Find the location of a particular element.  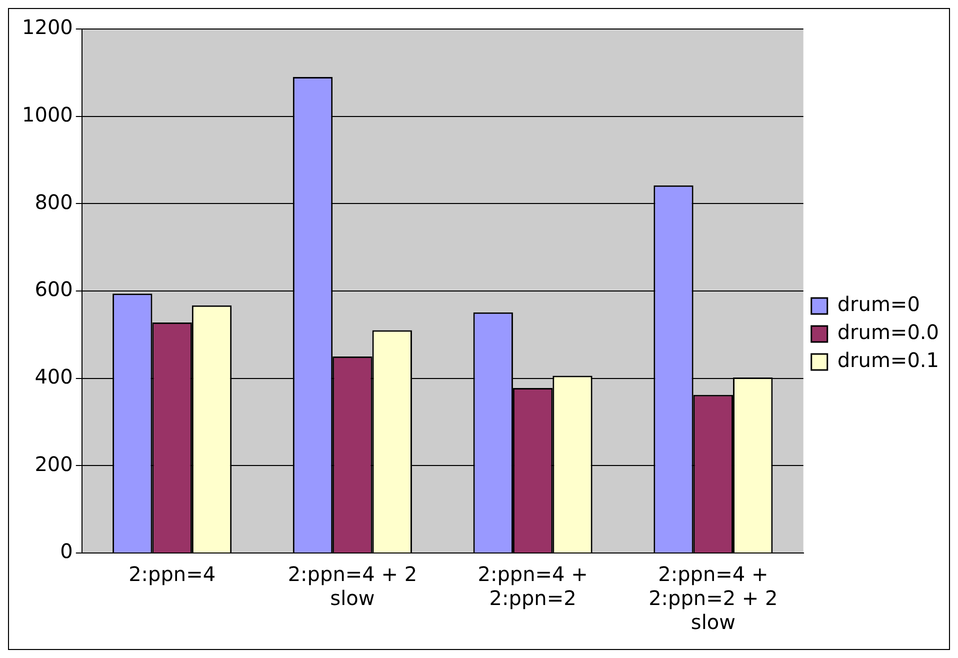

y-tick-label: 400 is located at coordinates (53, 376).